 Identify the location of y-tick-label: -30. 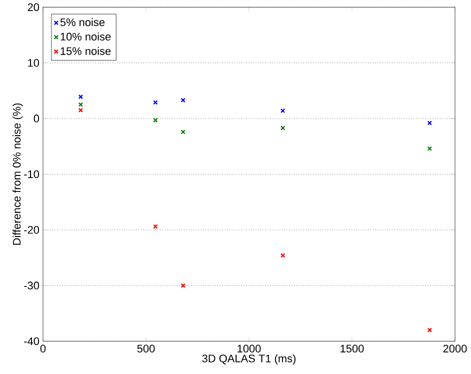
(32, 286).